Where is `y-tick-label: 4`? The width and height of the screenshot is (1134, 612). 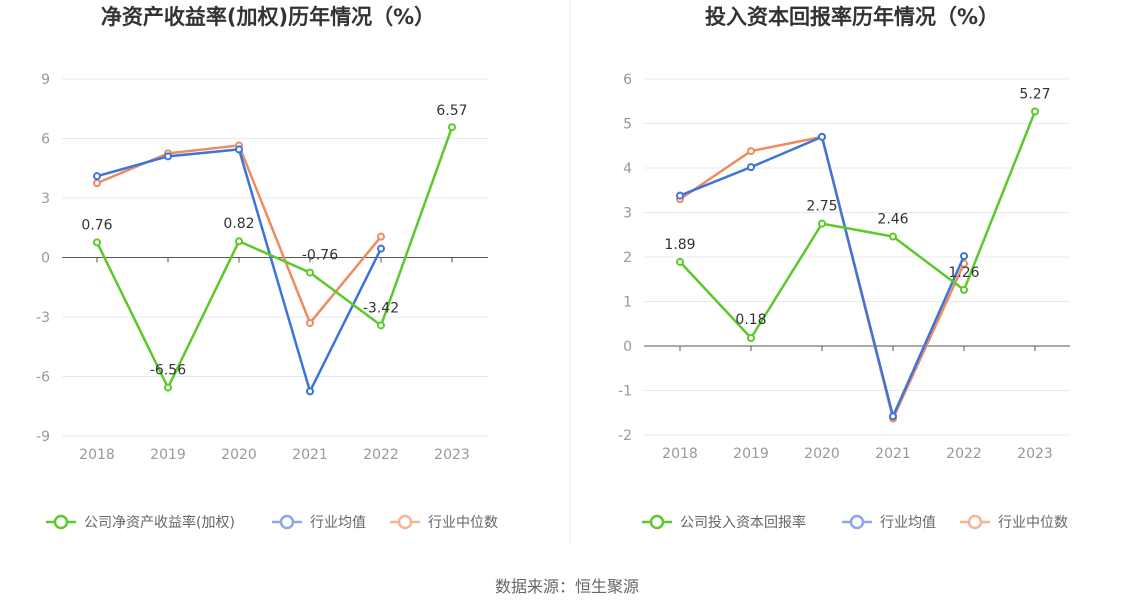
y-tick-label: 4 is located at coordinates (627, 169).